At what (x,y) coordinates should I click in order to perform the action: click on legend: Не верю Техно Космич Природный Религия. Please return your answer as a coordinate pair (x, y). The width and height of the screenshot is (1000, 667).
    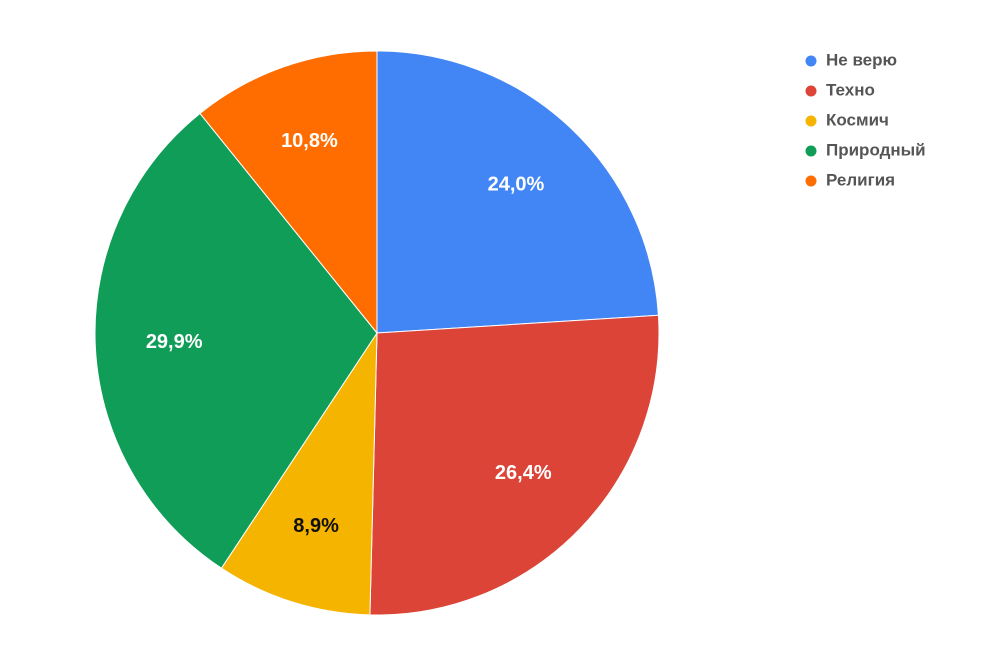
    Looking at the image, I should click on (865, 119).